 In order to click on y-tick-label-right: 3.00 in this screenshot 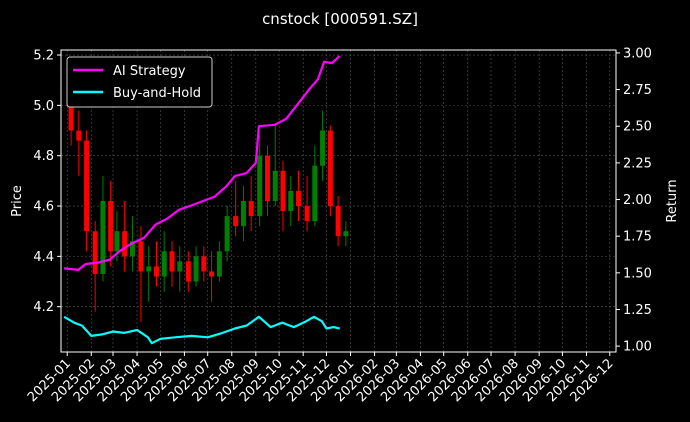, I will do `click(637, 53)`.